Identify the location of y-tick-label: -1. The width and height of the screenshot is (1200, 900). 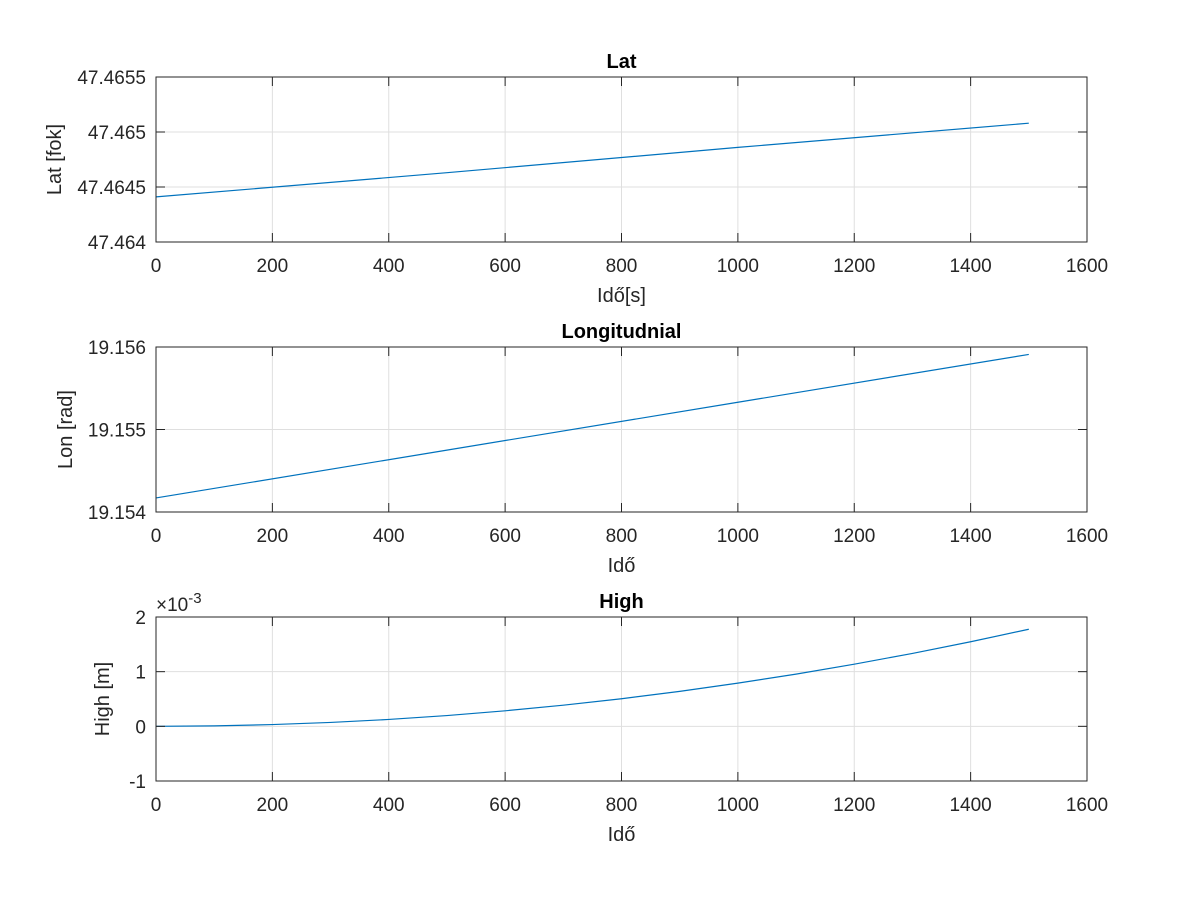
(137, 782).